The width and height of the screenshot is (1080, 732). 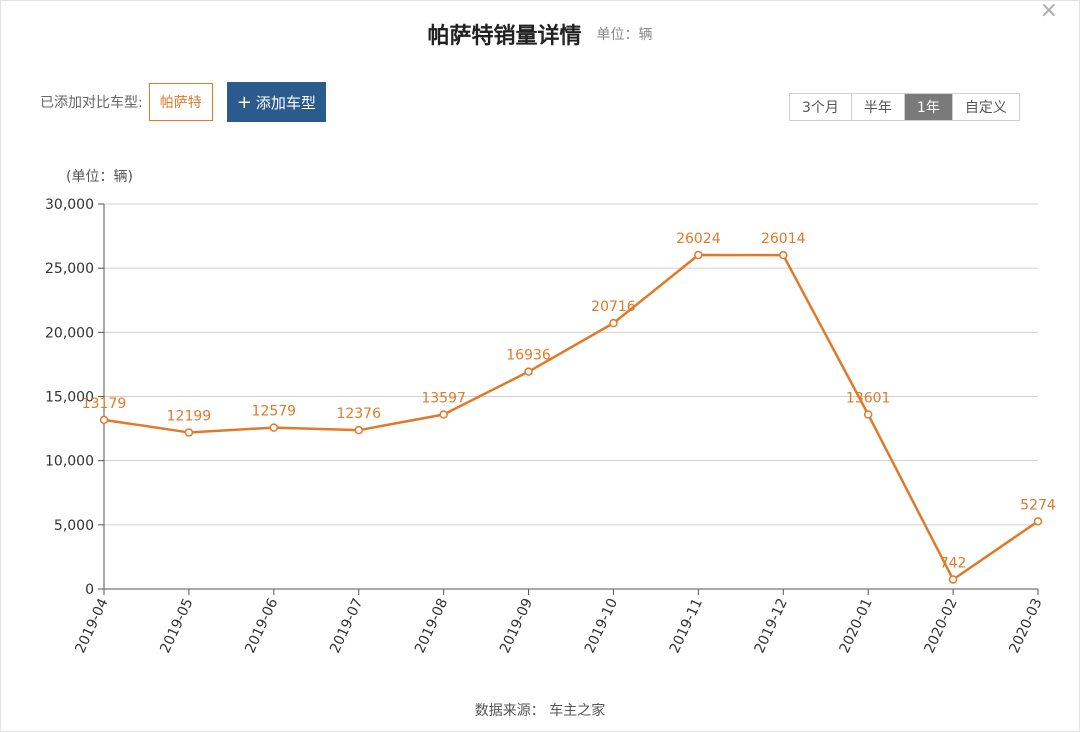 I want to click on data-label: 13179, so click(x=104, y=404).